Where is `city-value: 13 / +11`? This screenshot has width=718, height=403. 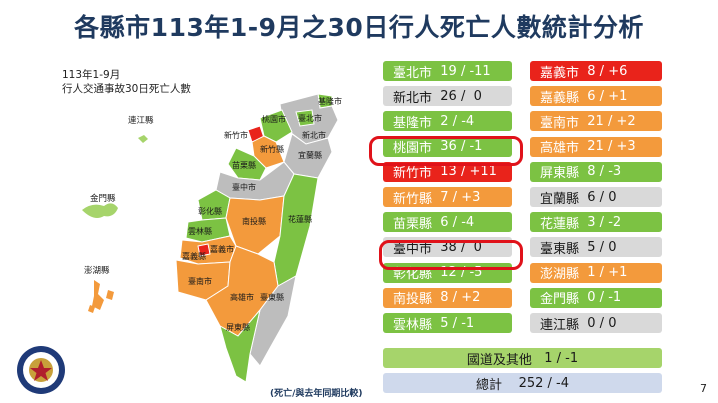 city-value: 13 / +11 is located at coordinates (468, 172).